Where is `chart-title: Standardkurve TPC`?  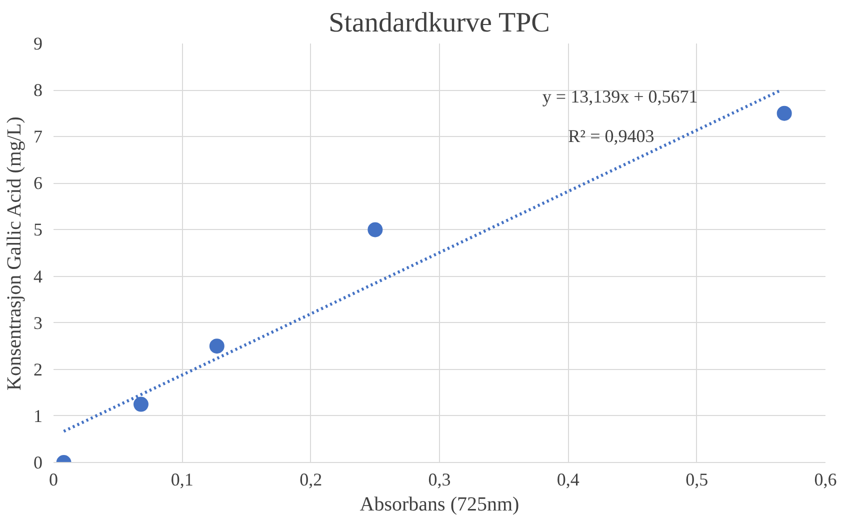
chart-title: Standardkurve TPC is located at coordinates (439, 23).